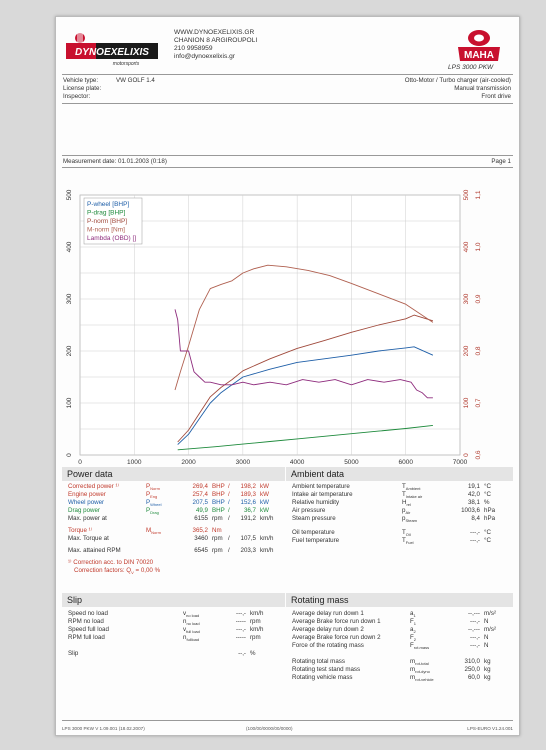 The width and height of the screenshot is (546, 750). I want to click on correction-factors-label: Correction factors: Q, so click(103, 570).